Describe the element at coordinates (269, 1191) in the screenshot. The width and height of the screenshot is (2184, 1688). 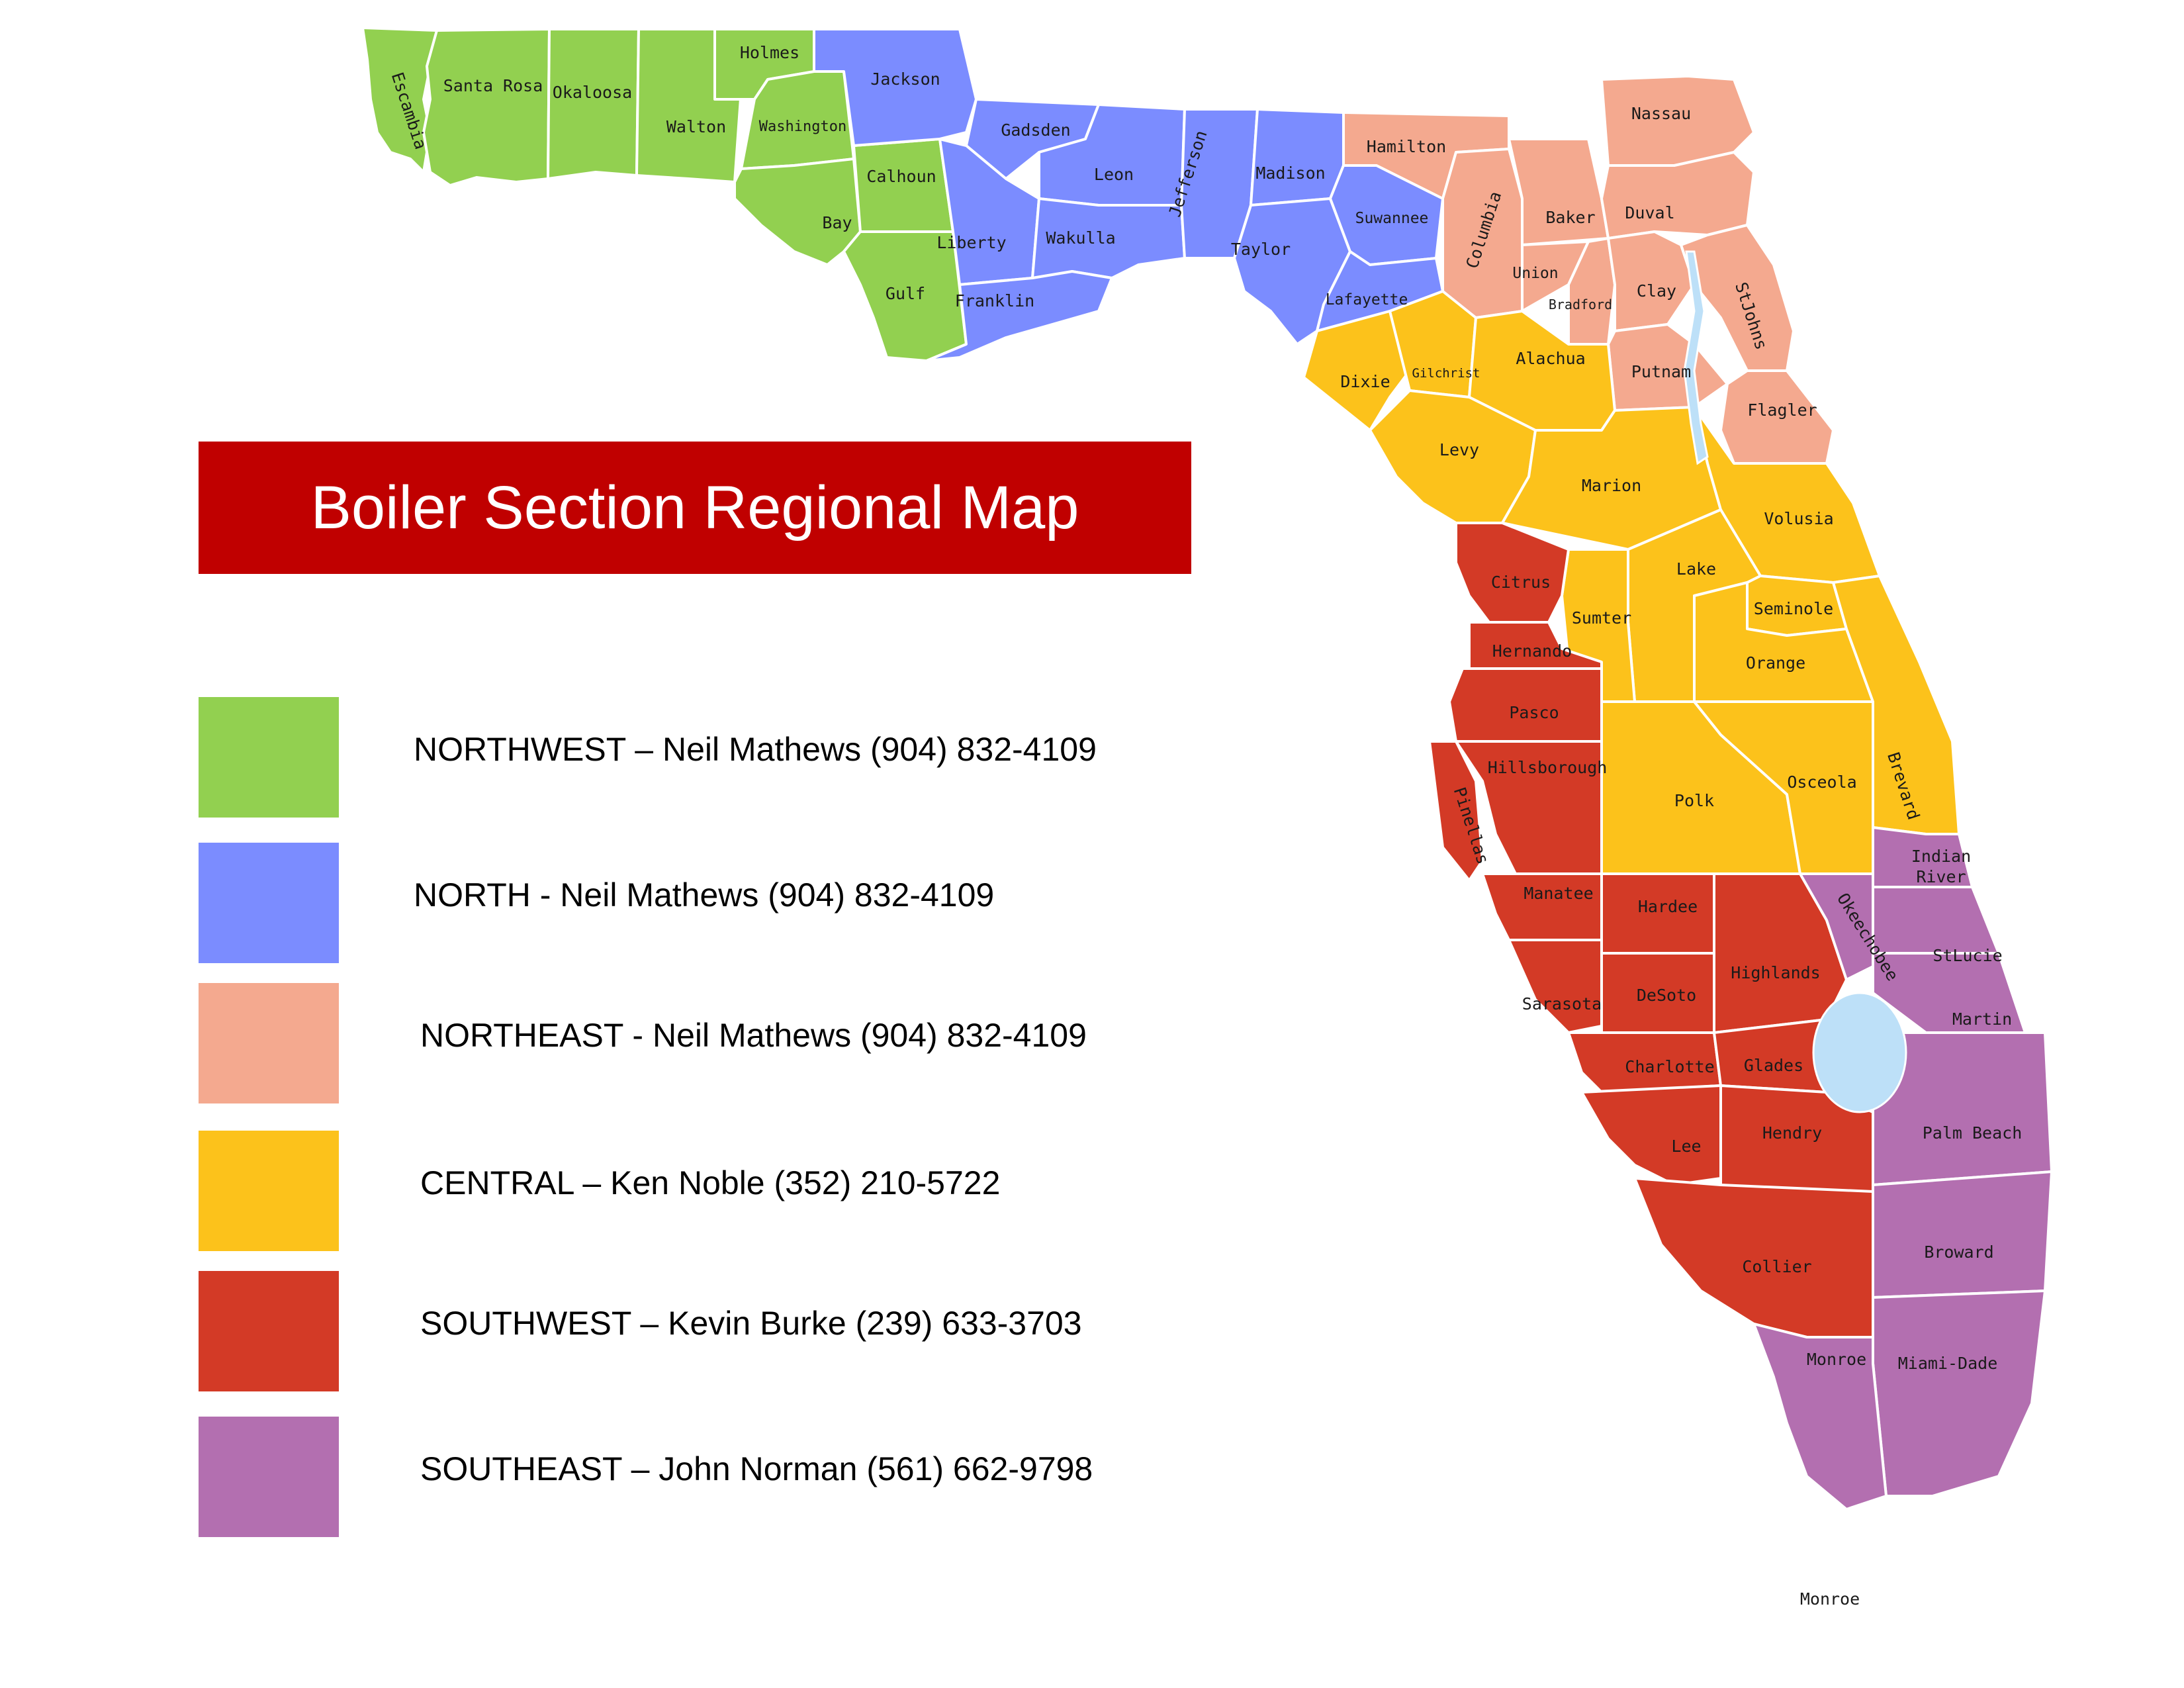
I see `legend-swatch-central` at that location.